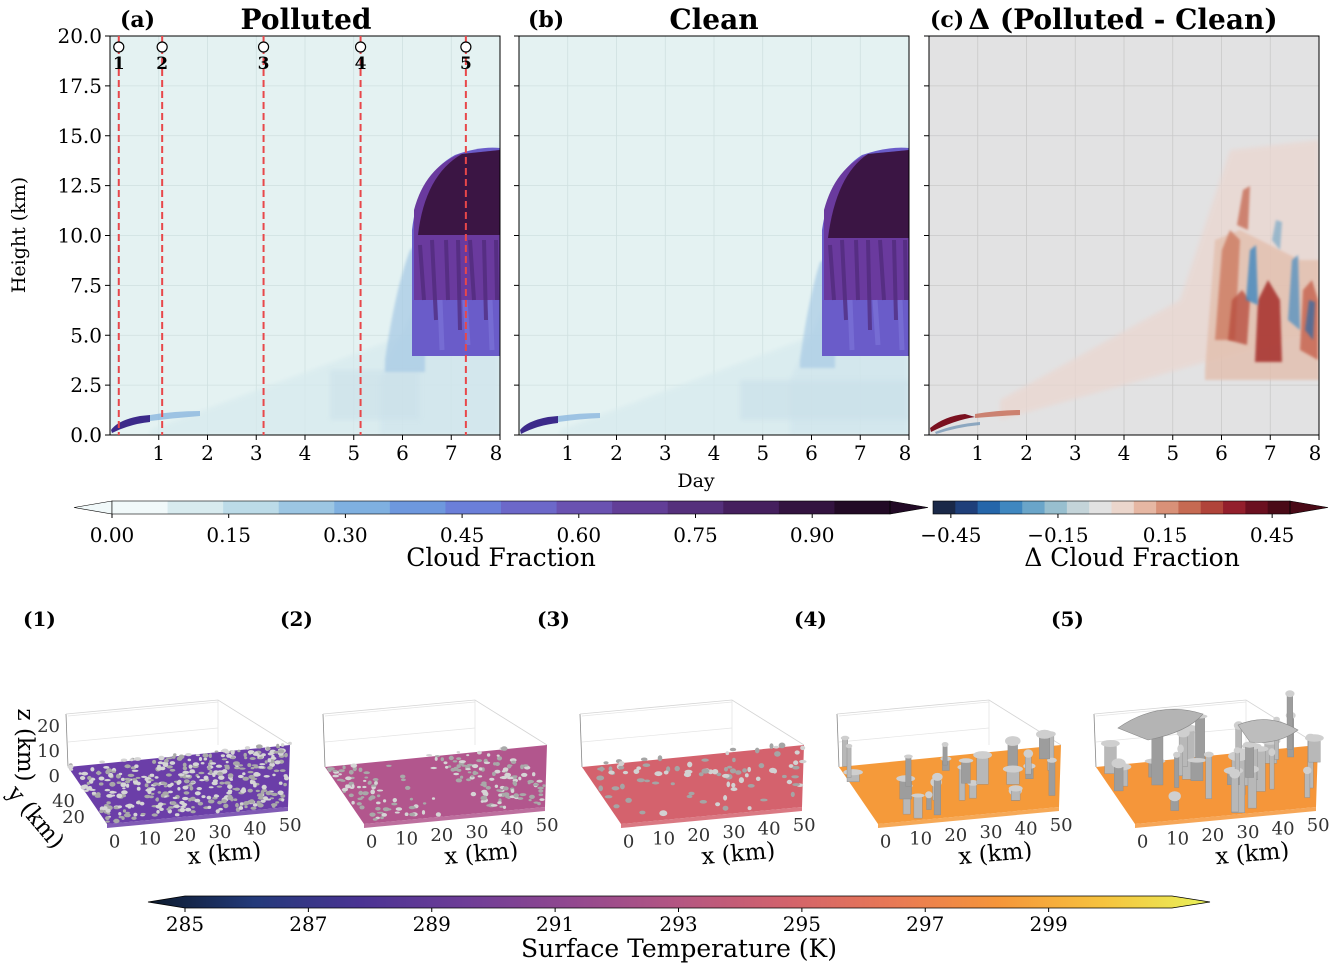 Image resolution: width=1343 pixels, height=967 pixels. I want to click on delta-colorbar: −0.45 −0.15 0.15 0.45 Δ Cloud Fraction, so click(1124, 536).